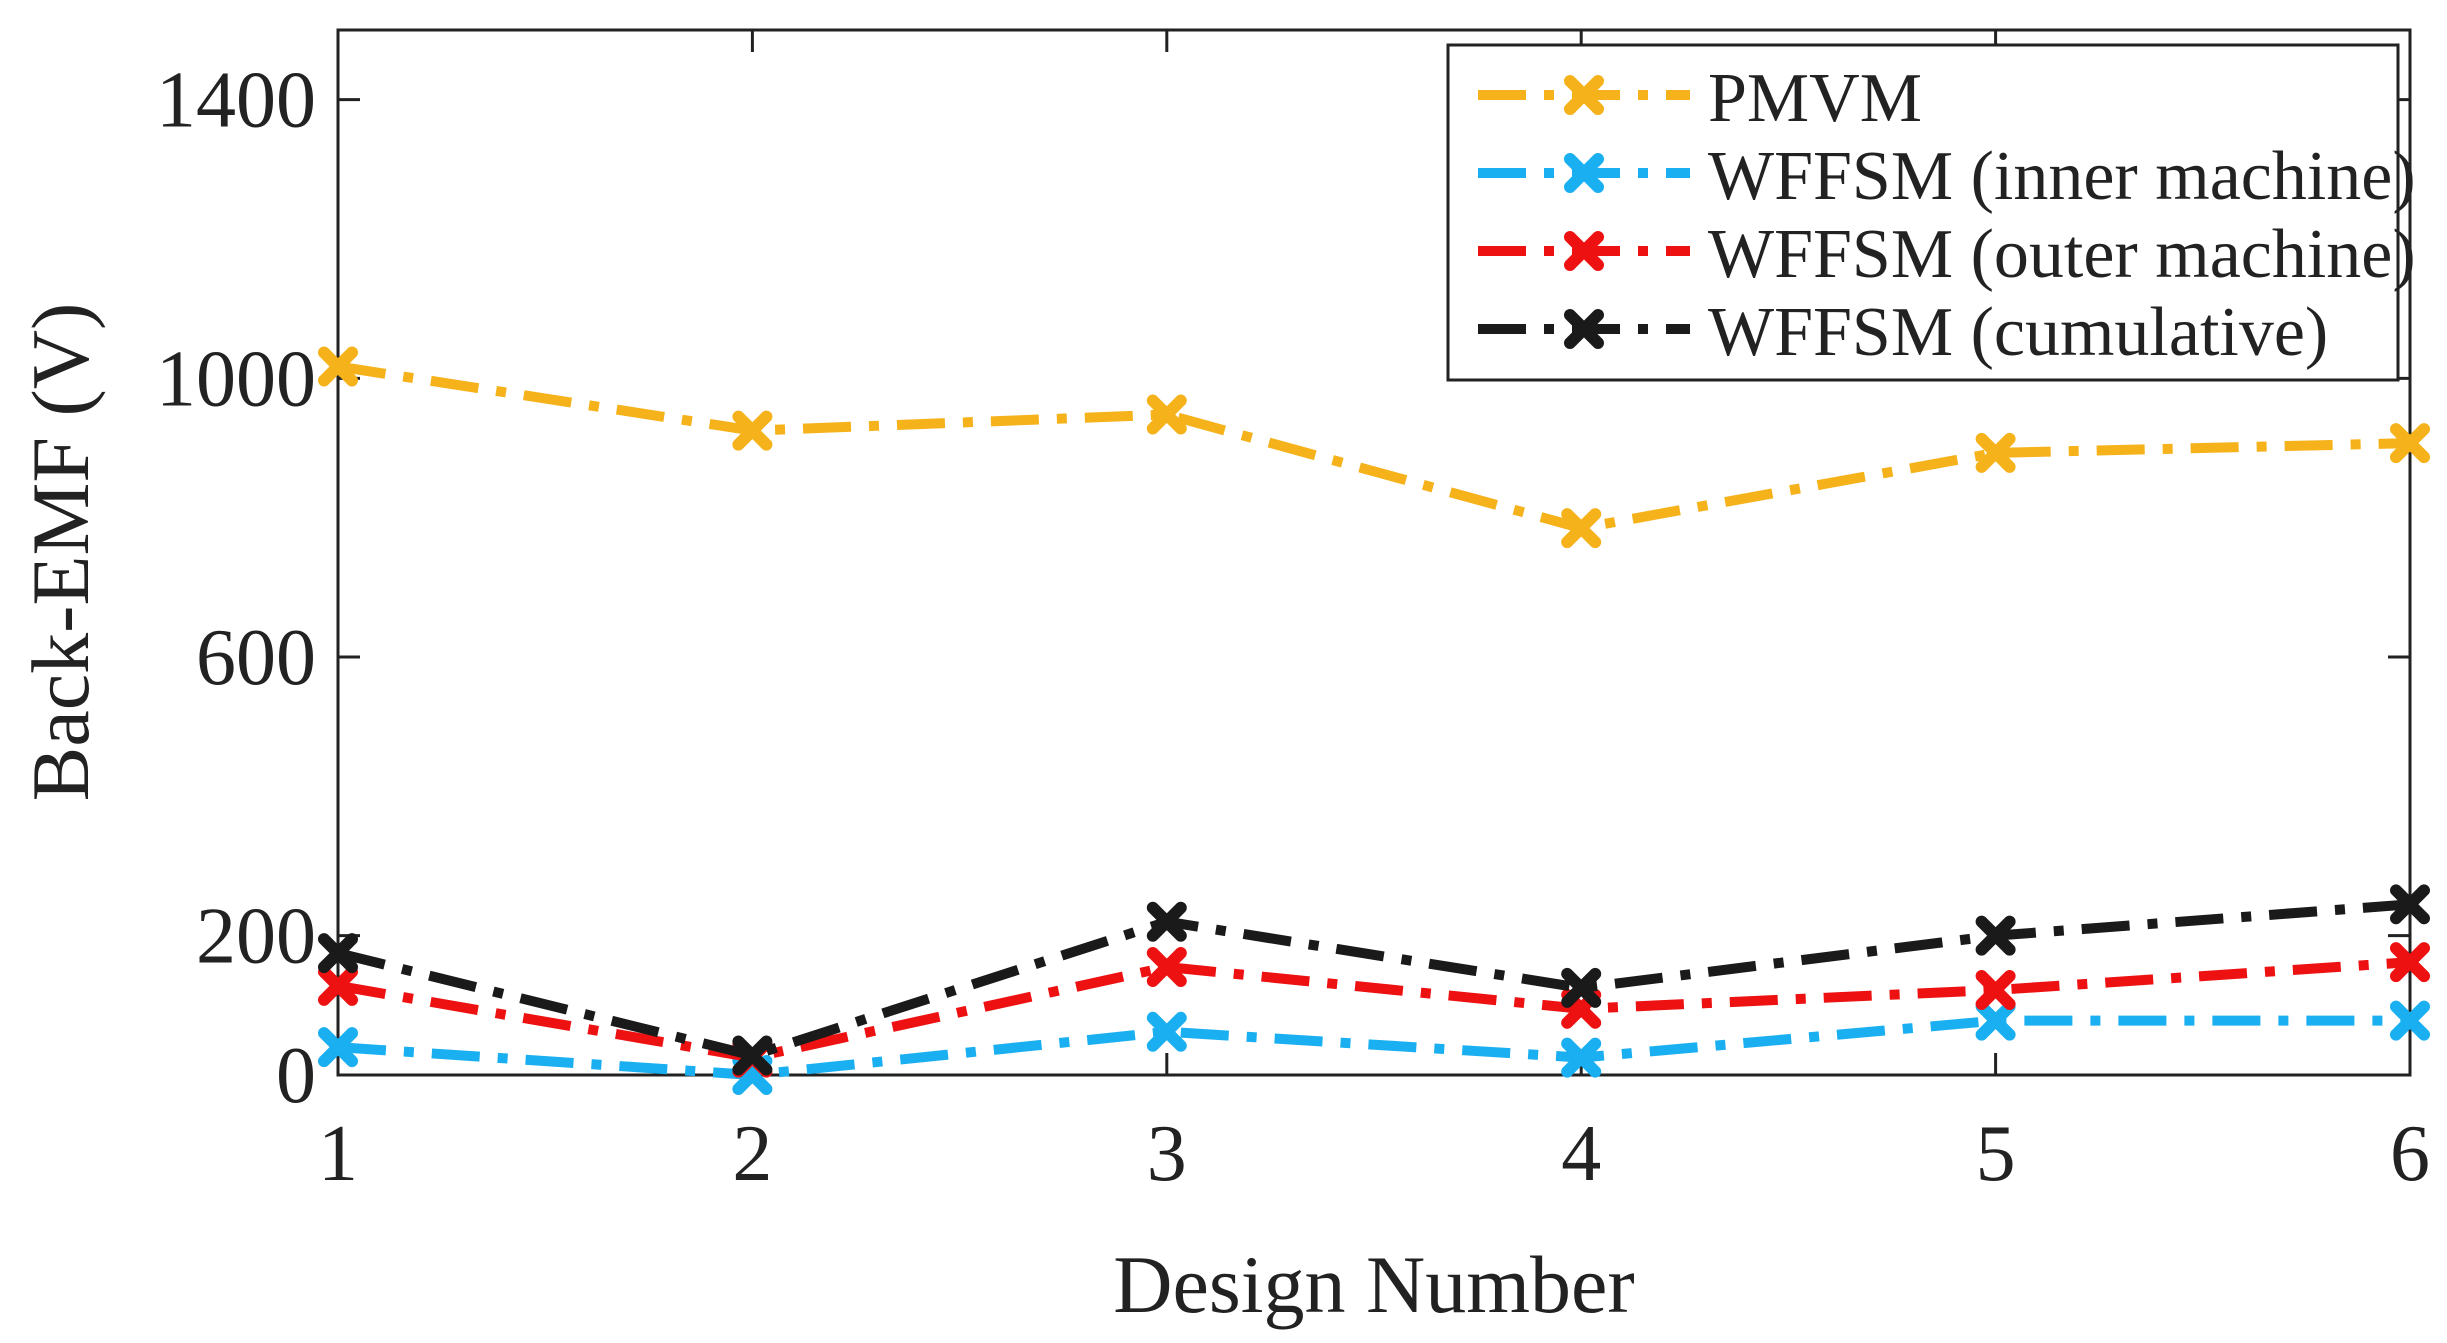 Image resolution: width=2447 pixels, height=1343 pixels. Describe the element at coordinates (236, 379) in the screenshot. I see `y-tick-label: 1000` at that location.